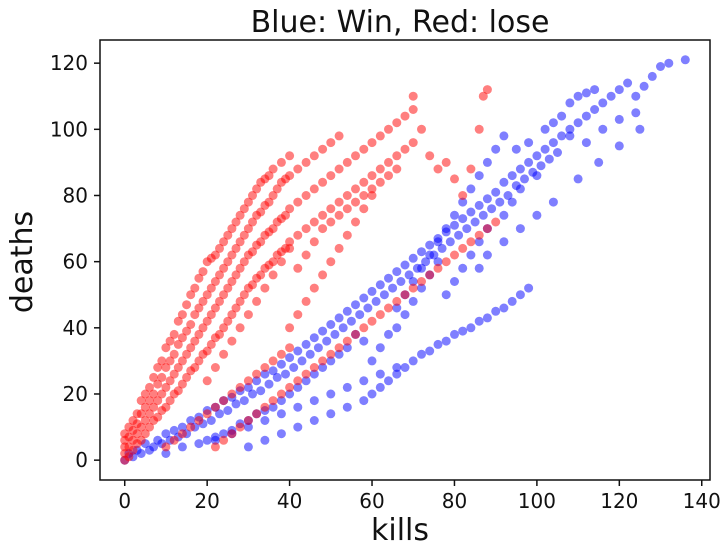  I want to click on y-tick-label: 60, so click(75, 262).